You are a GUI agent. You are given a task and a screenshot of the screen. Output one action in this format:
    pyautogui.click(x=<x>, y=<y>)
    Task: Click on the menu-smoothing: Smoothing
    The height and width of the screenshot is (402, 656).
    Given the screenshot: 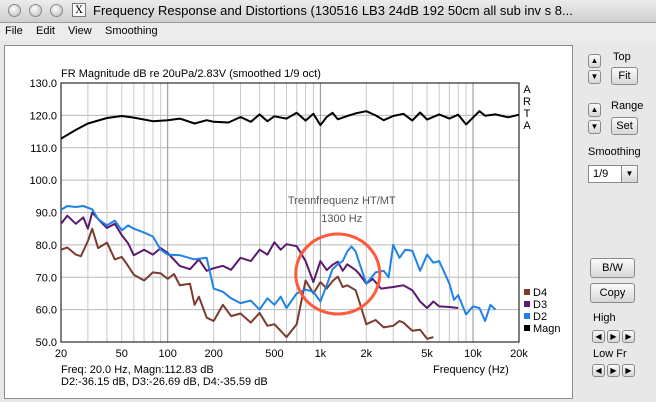 What is the action you would take?
    pyautogui.click(x=131, y=31)
    